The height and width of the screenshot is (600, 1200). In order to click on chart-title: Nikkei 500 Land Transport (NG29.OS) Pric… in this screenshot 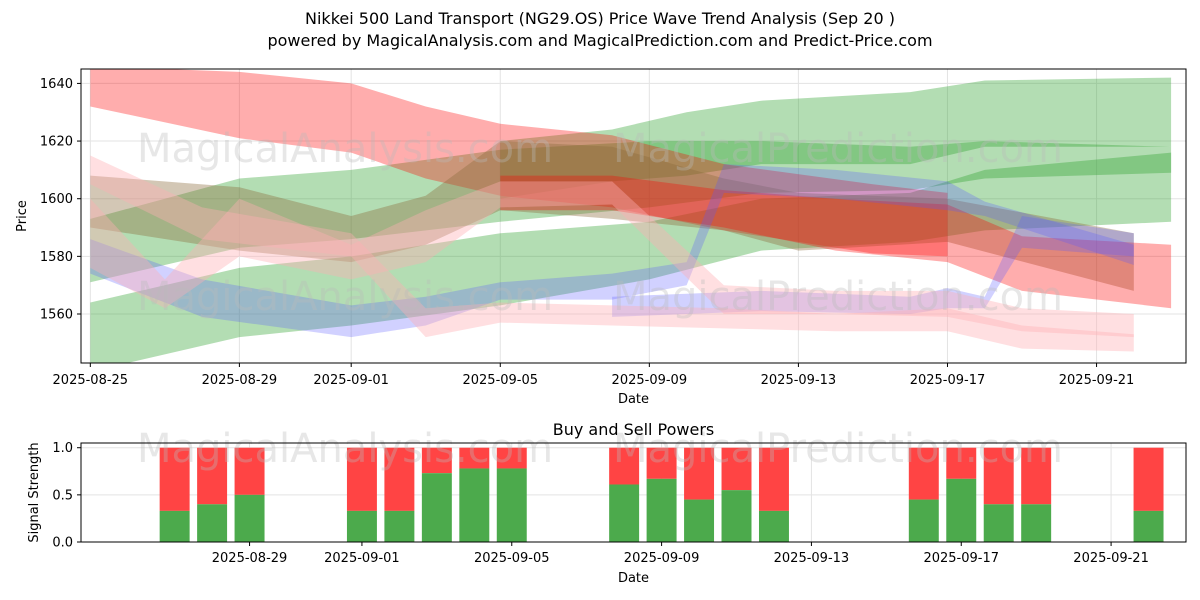, I will do `click(600, 18)`.